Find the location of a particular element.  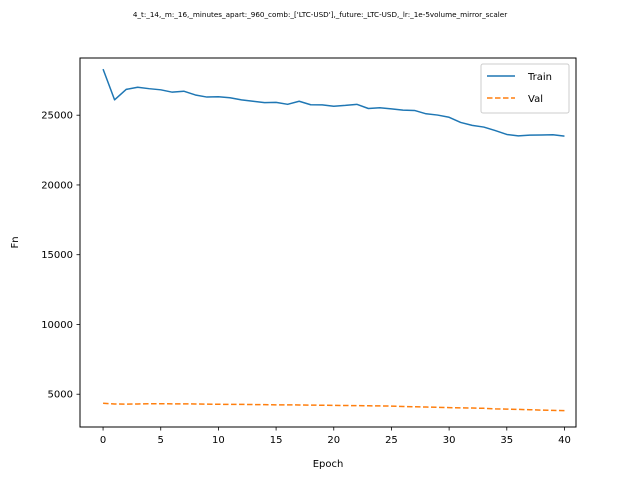

legend-label-train: Train is located at coordinates (539, 77).